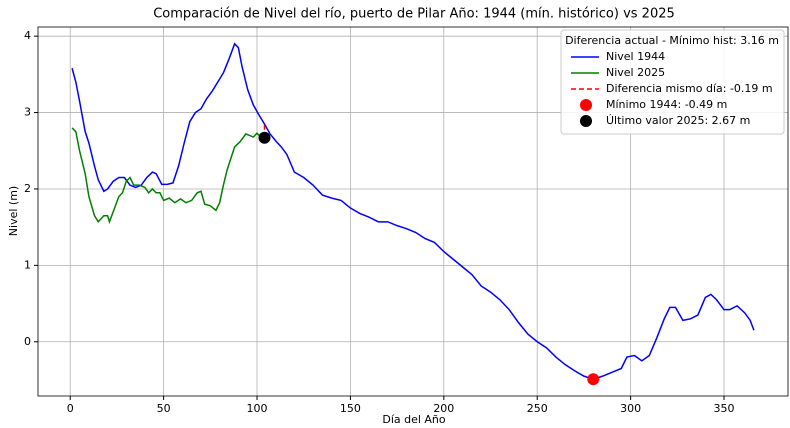  I want to click on legend-title: Diferencia actual - Mínimo hist: 3.16 m, so click(672, 40).